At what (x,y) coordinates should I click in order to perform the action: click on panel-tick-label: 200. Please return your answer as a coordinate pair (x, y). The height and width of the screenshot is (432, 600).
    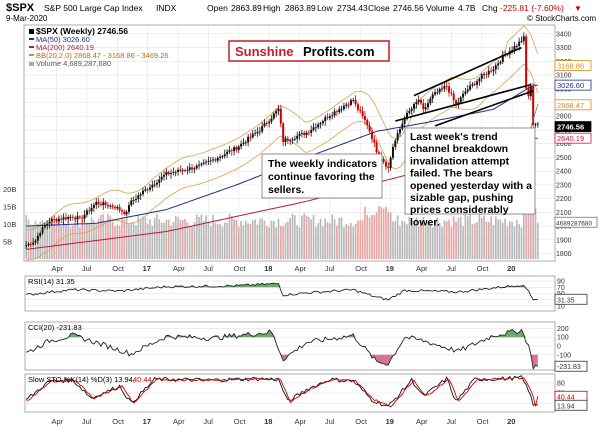
    Looking at the image, I should click on (563, 329).